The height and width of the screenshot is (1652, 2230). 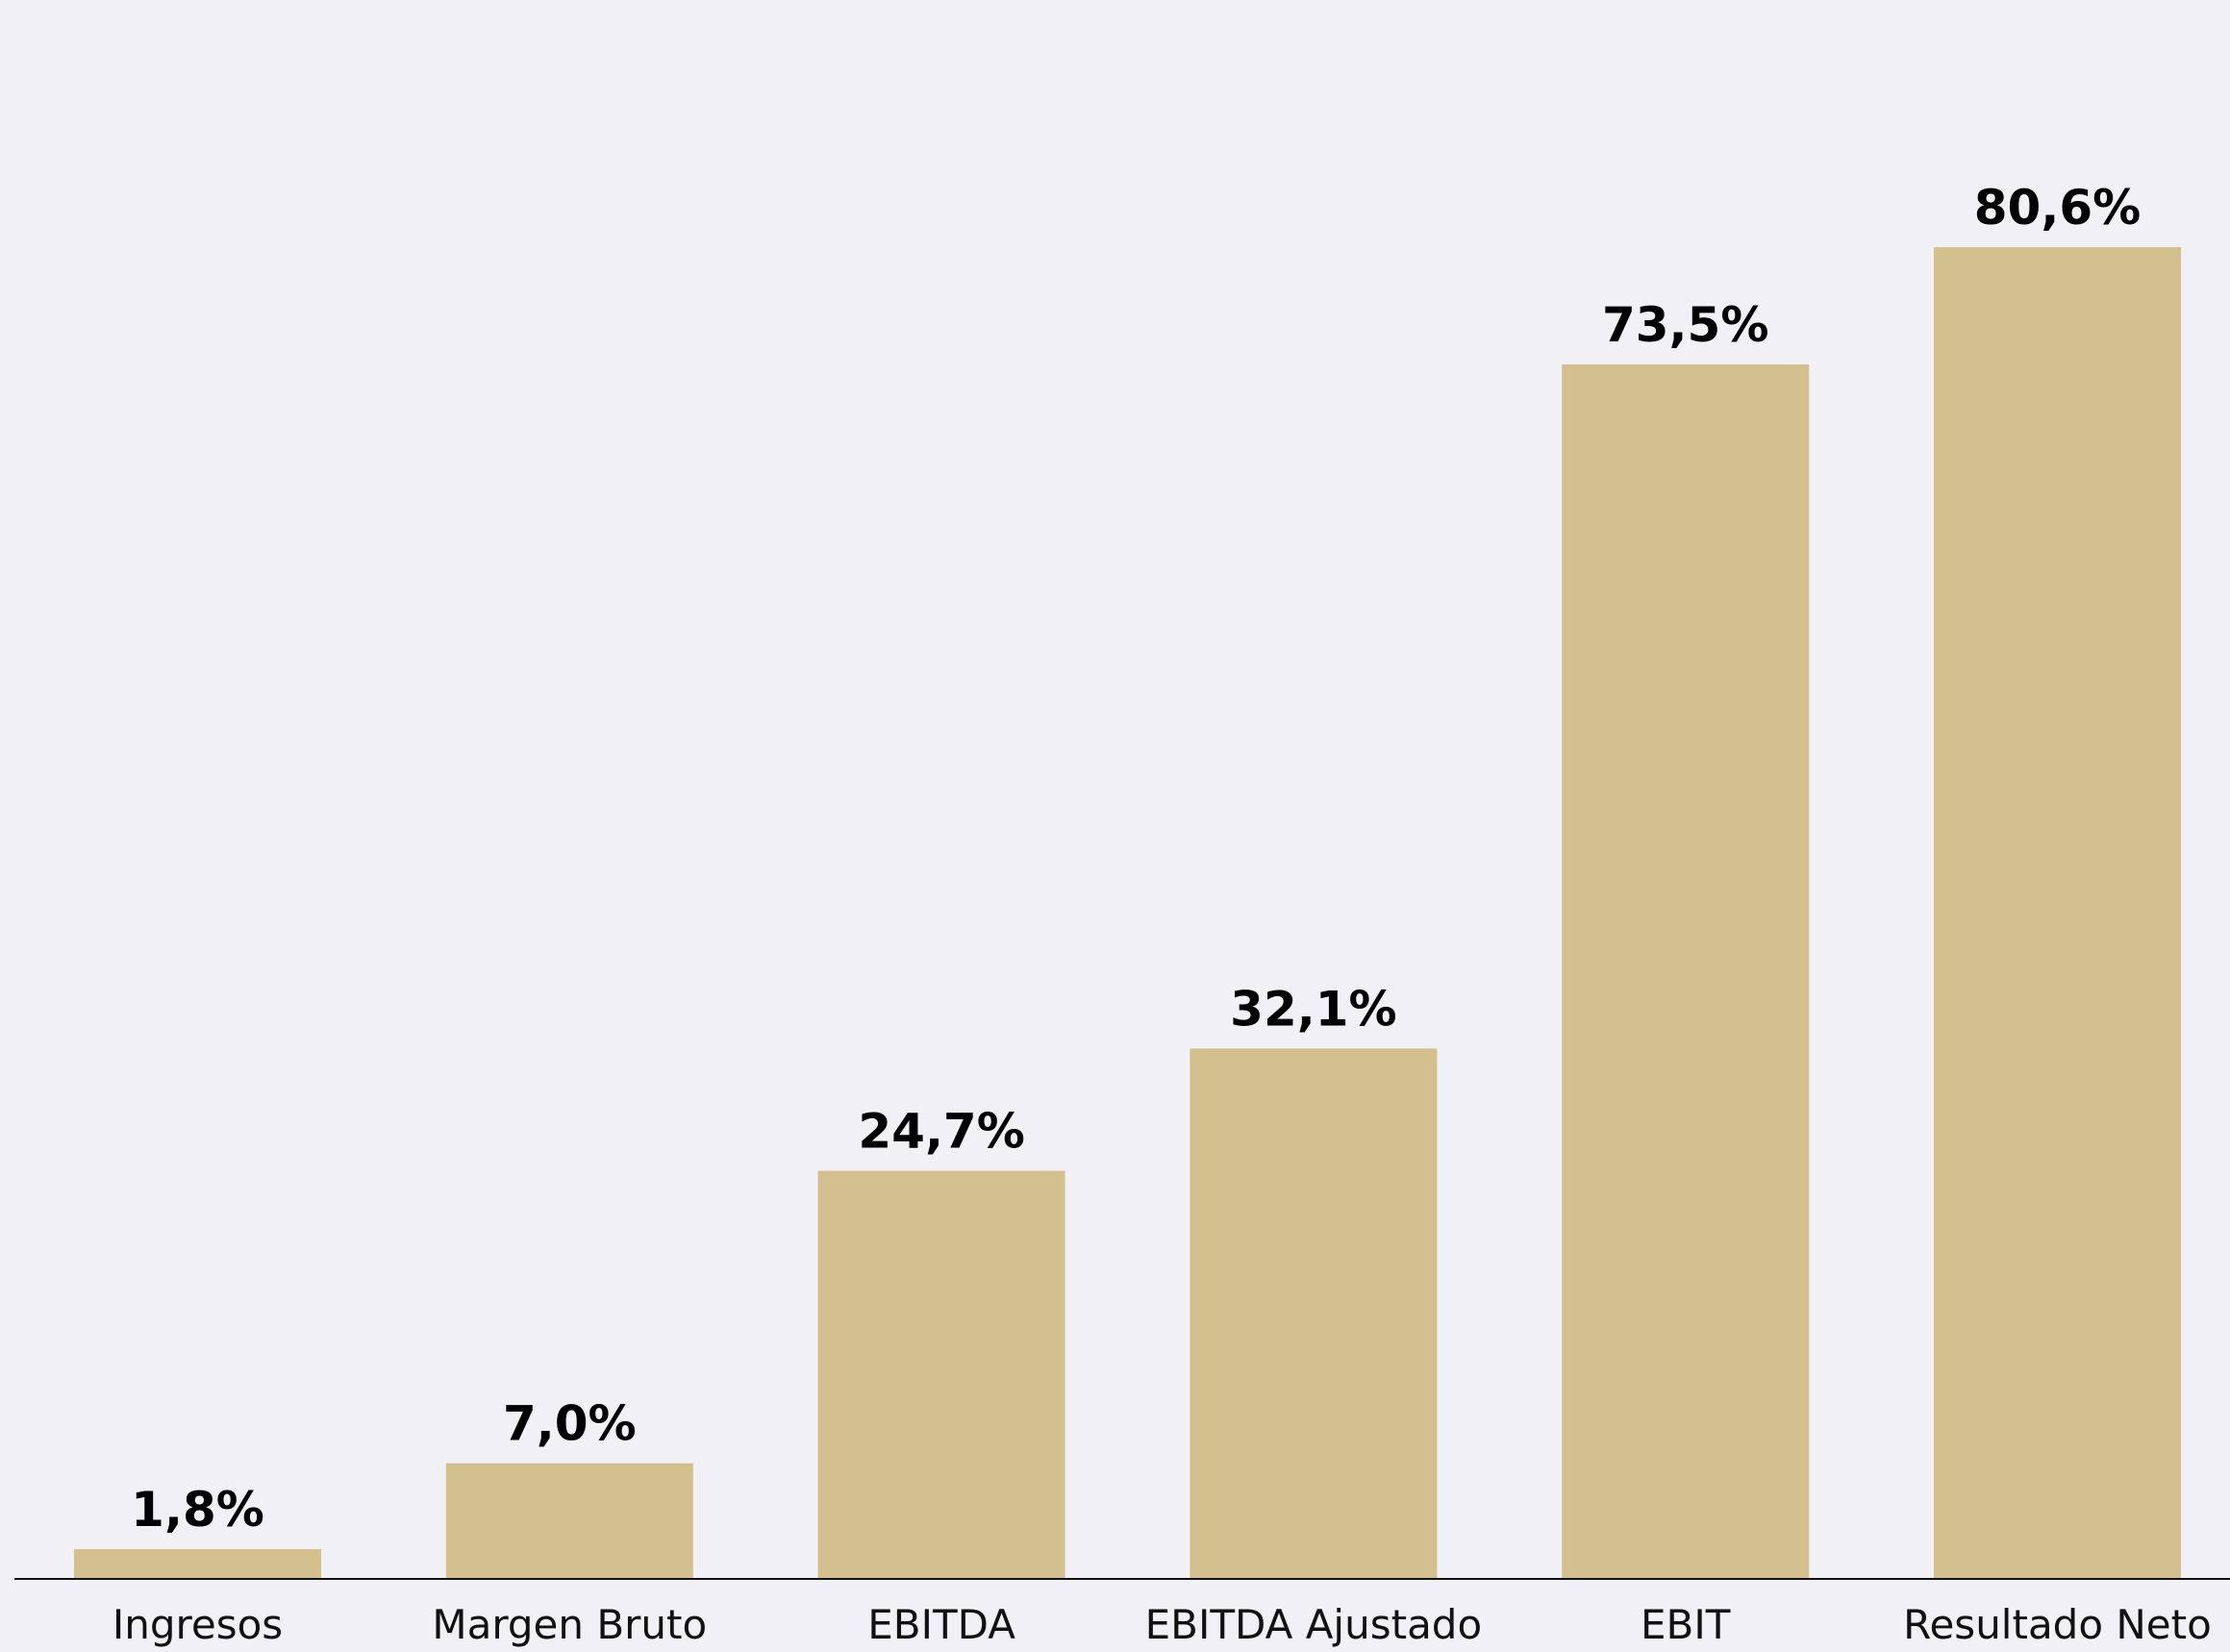 I want to click on value-label: 32,1%, so click(x=1313, y=1009).